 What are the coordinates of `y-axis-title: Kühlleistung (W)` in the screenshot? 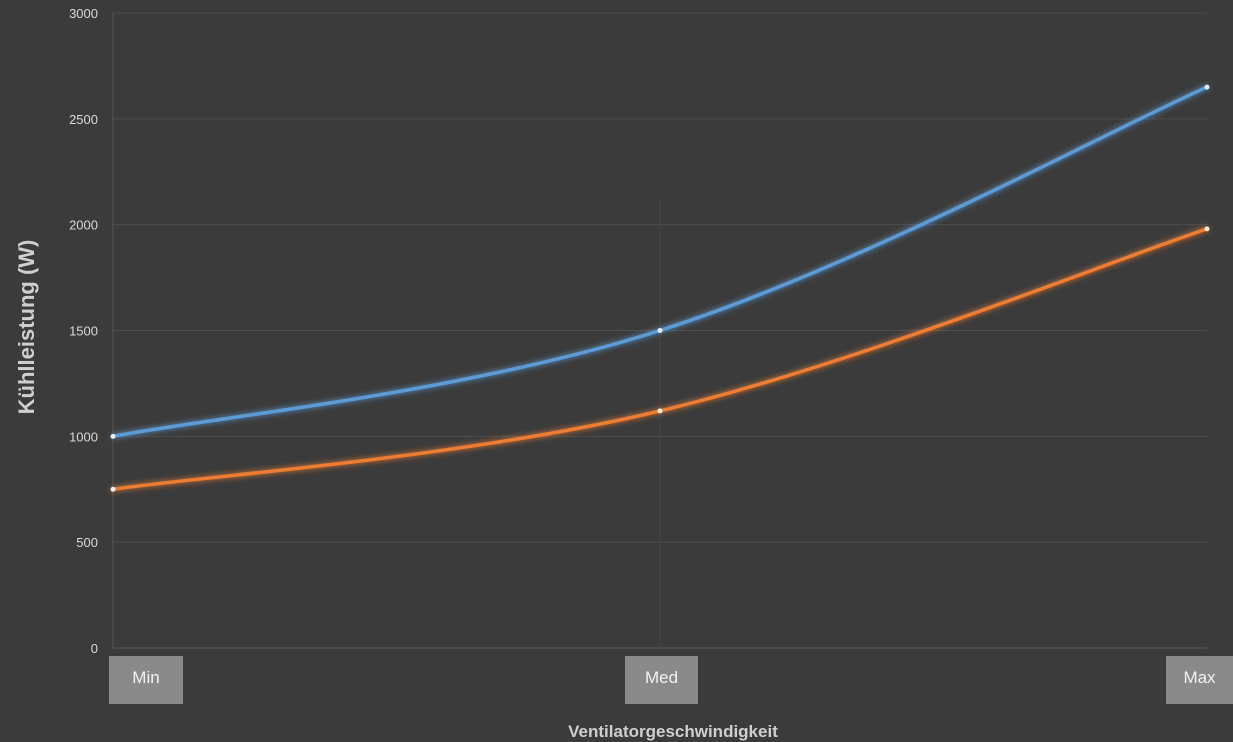 It's located at (26, 327).